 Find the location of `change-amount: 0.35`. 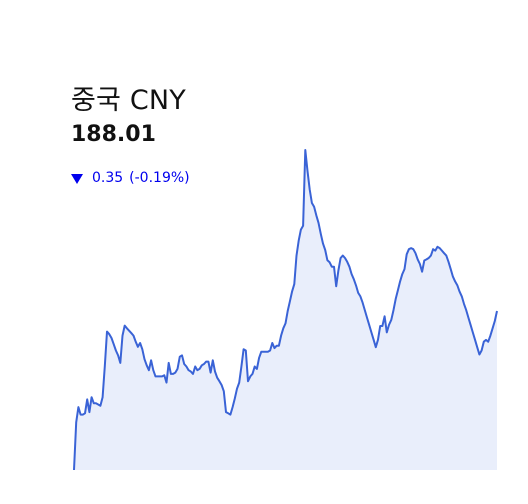

change-amount: 0.35 is located at coordinates (108, 178).